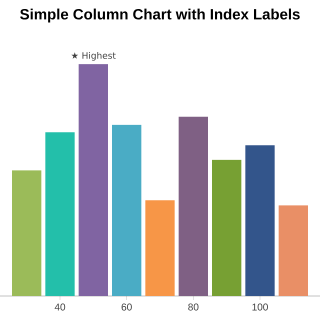 This screenshot has width=320, height=320. Describe the element at coordinates (93, 56) in the screenshot. I see `annotation: ★ Highest` at that location.